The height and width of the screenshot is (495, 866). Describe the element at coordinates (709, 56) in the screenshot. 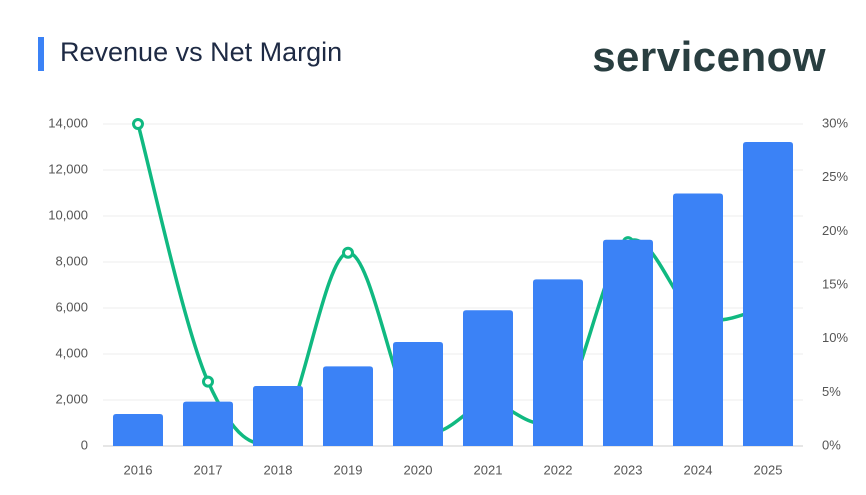

I see `brand-logo: servicenow` at that location.